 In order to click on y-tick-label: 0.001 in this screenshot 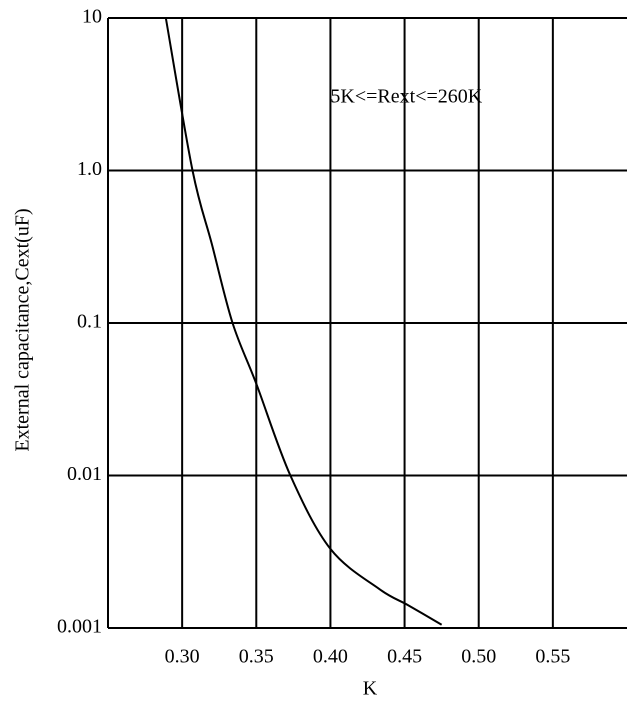, I will do `click(79, 627)`.